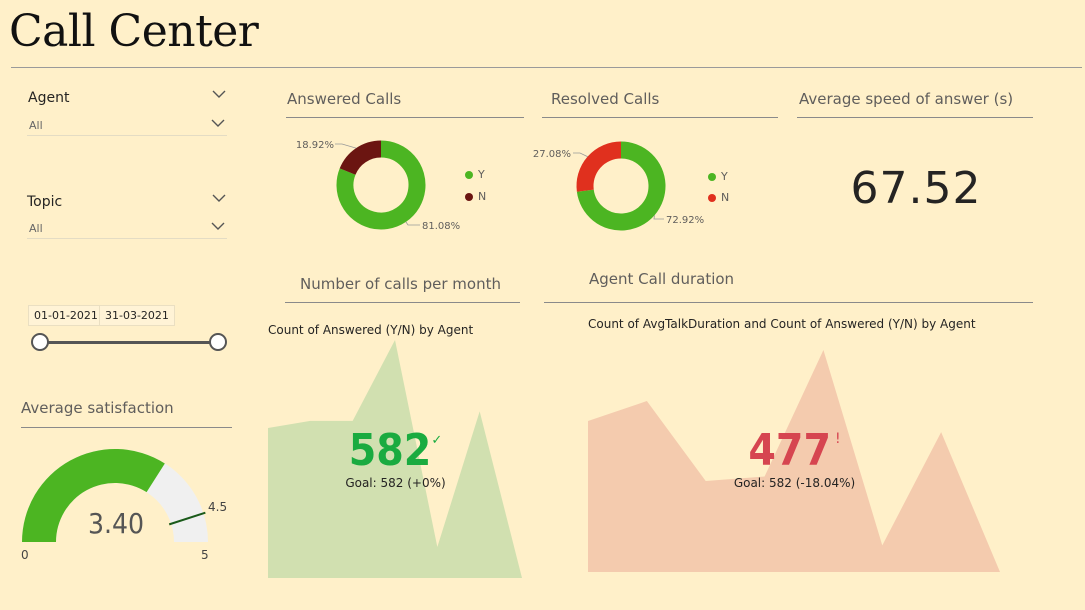  What do you see at coordinates (915, 117) in the screenshot?
I see `speed-of-answer-divider` at bounding box center [915, 117].